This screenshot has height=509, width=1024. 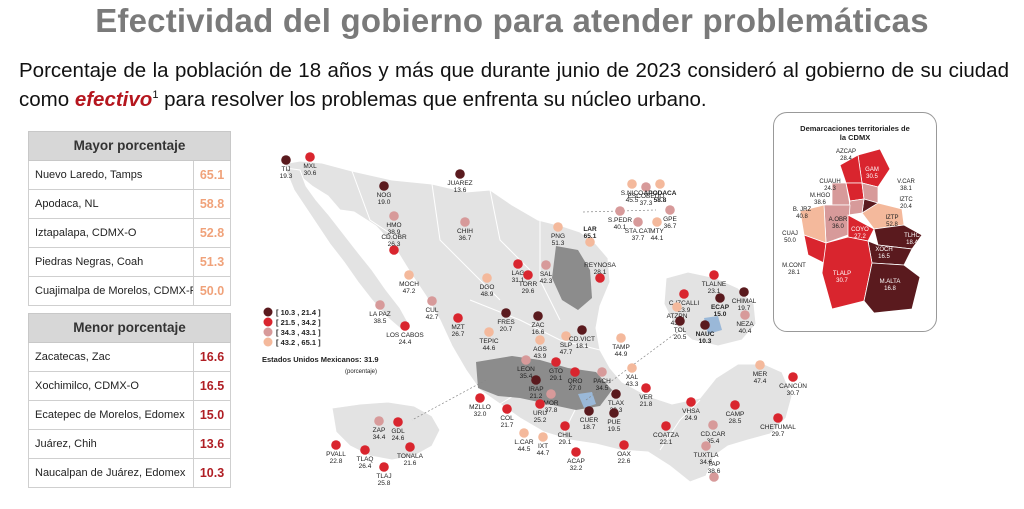 What do you see at coordinates (906, 200) in the screenshot?
I see `district-label: IZTC` at bounding box center [906, 200].